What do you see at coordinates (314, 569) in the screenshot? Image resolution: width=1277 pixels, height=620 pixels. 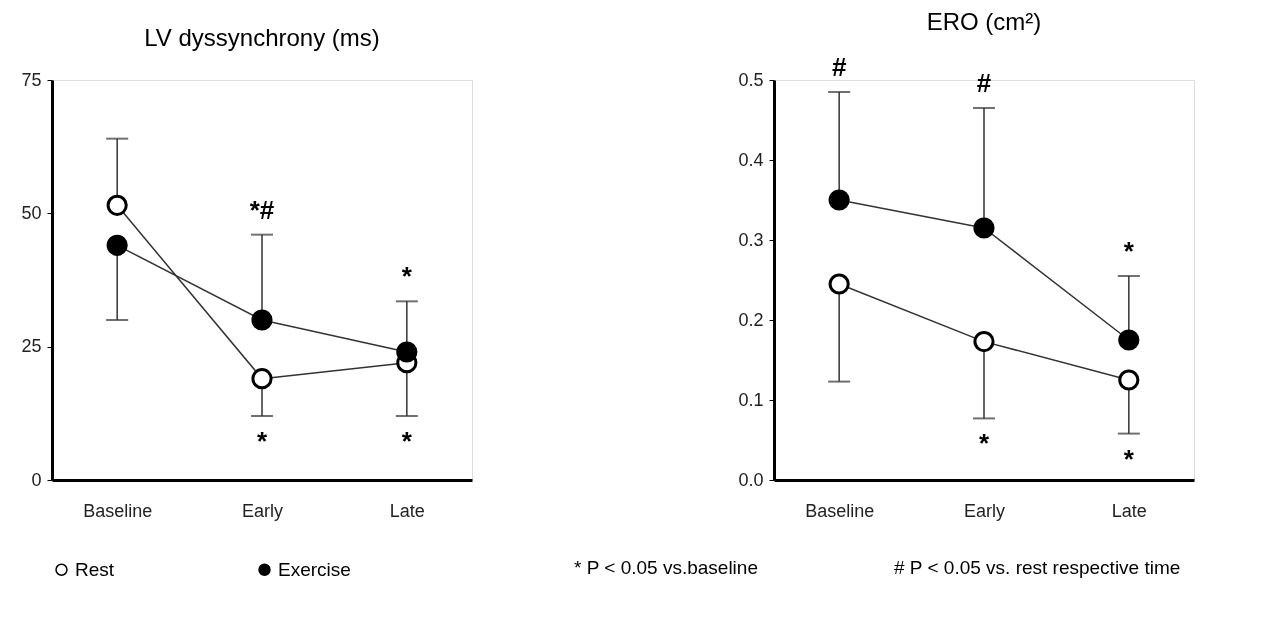 I see `legend-label: Exercise` at bounding box center [314, 569].